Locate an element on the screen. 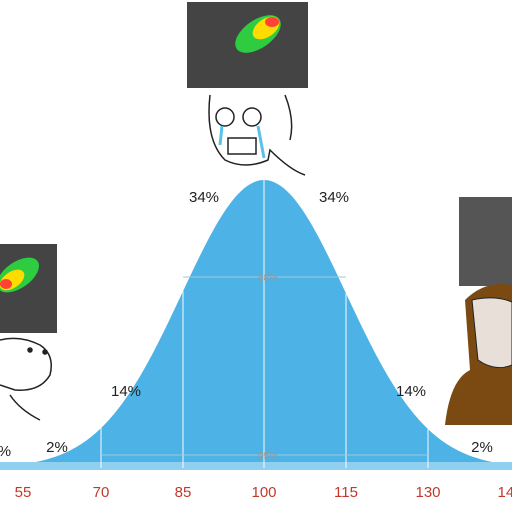 The image size is (512, 512). x-label: 85 is located at coordinates (183, 492).